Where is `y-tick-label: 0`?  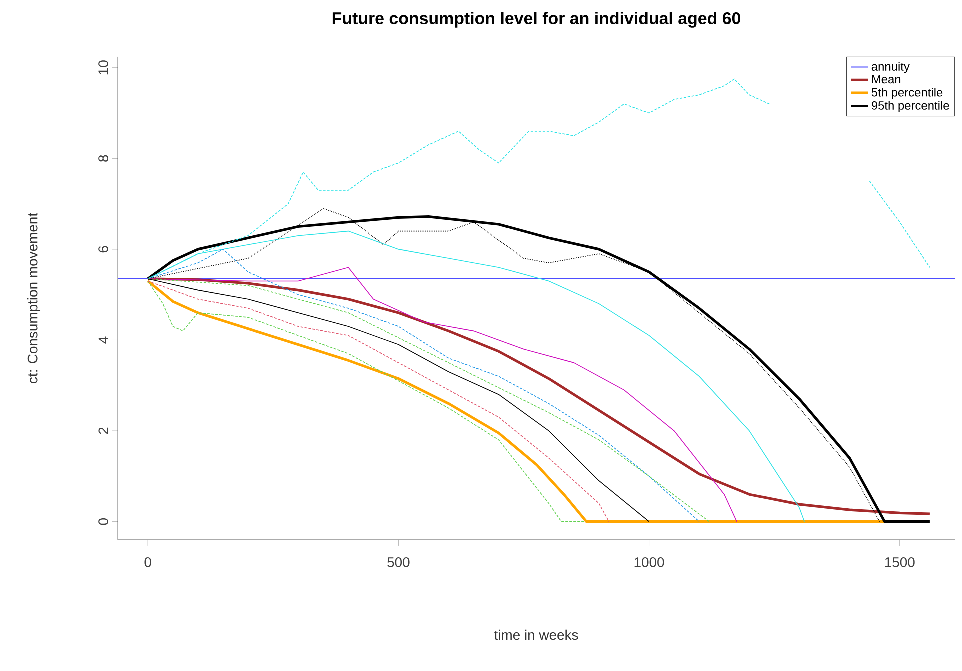
y-tick-label: 0 is located at coordinates (103, 522).